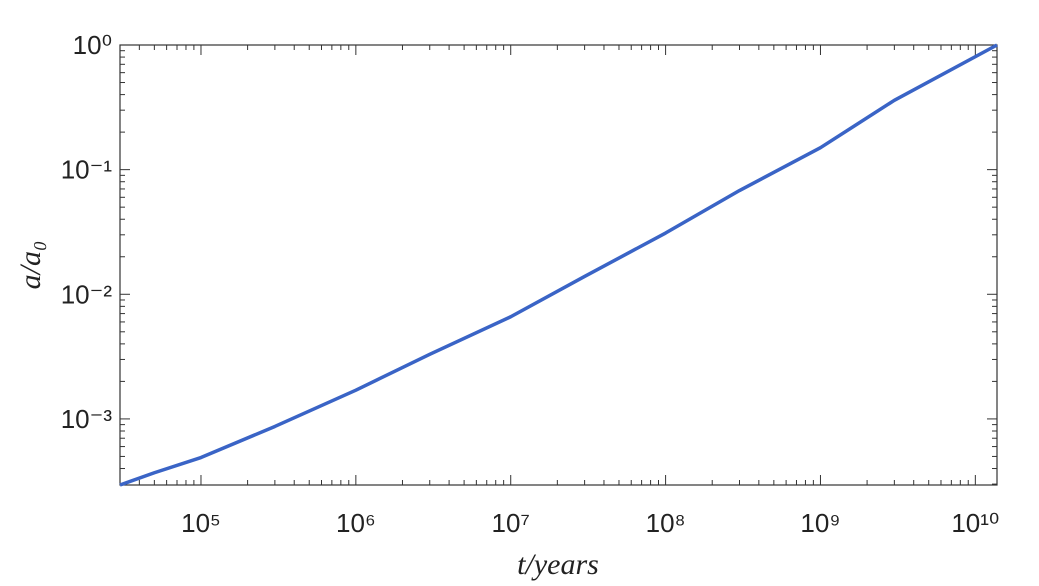 The image size is (1039, 586). I want to click on y-tick-label: 10⁻², so click(87, 294).